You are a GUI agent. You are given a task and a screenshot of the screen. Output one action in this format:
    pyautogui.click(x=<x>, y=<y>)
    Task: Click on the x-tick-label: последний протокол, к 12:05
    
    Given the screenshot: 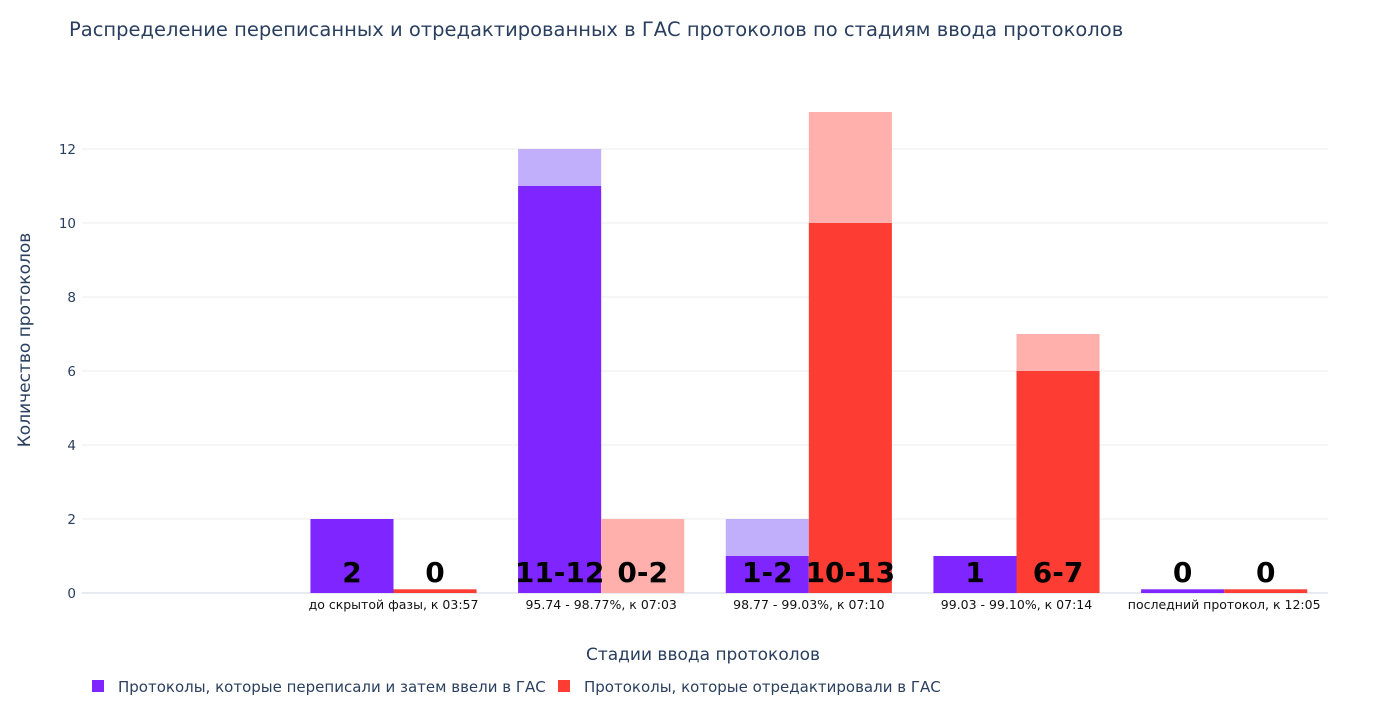 What is the action you would take?
    pyautogui.click(x=1224, y=604)
    